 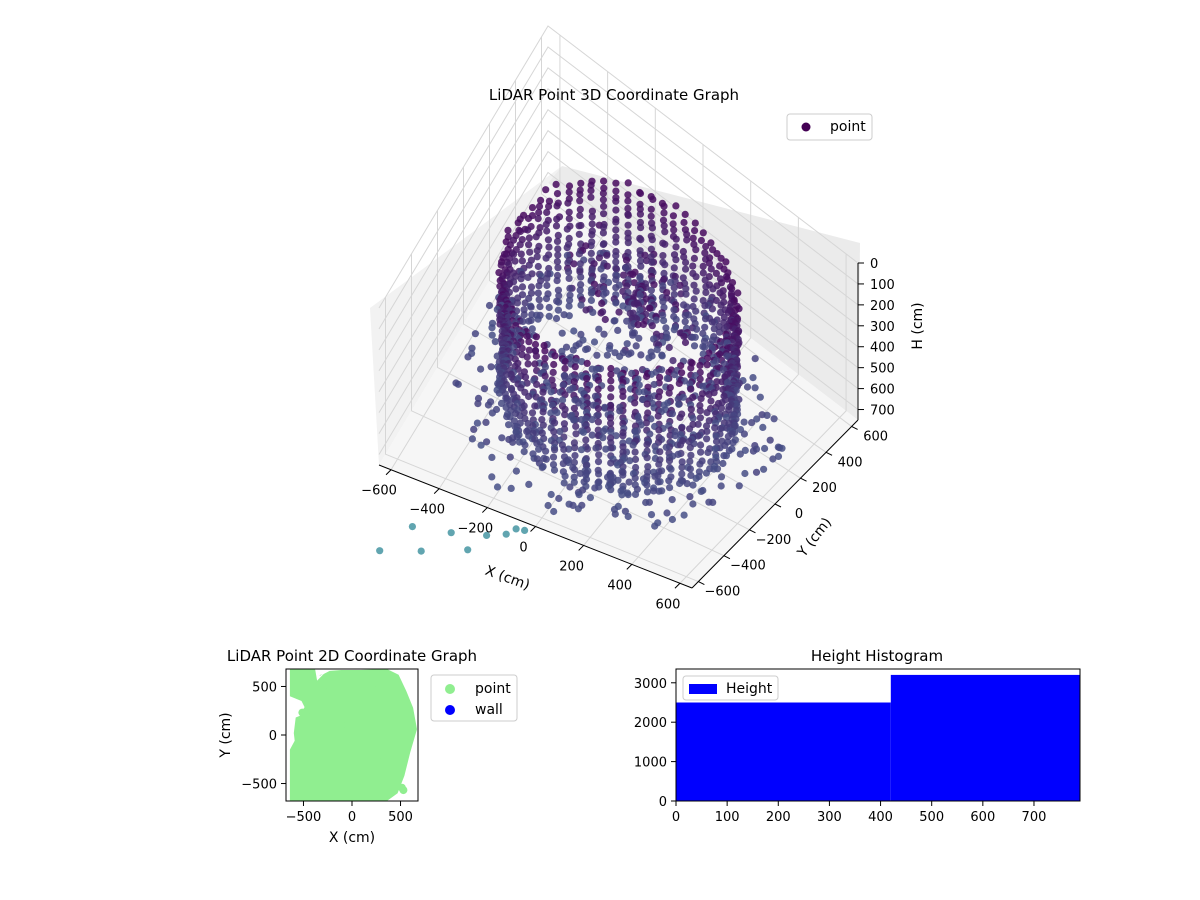 What do you see at coordinates (468, 550) in the screenshot?
I see `point-3d-outlier` at bounding box center [468, 550].